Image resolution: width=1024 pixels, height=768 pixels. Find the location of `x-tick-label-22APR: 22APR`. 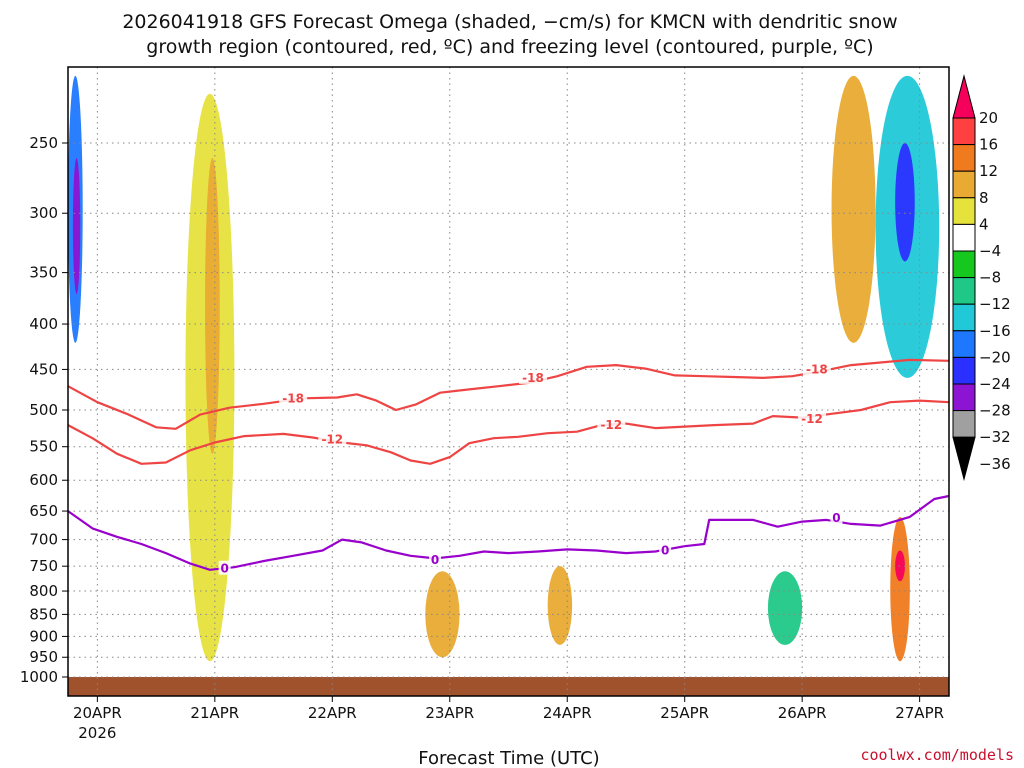

x-tick-label-22APR: 22APR is located at coordinates (332, 713).